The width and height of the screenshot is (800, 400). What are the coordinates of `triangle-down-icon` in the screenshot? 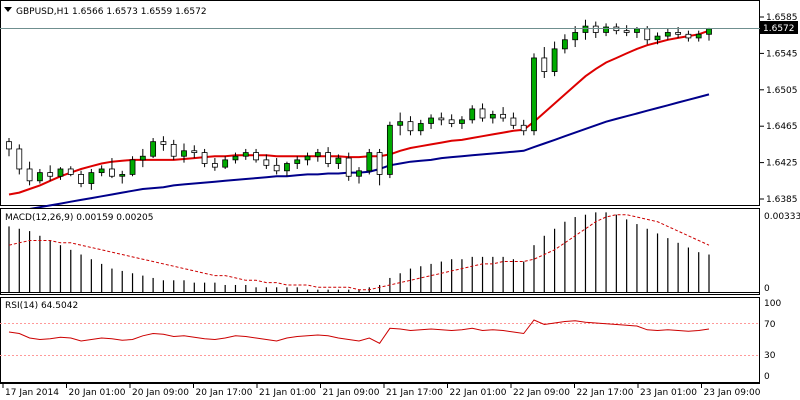 It's located at (8, 9).